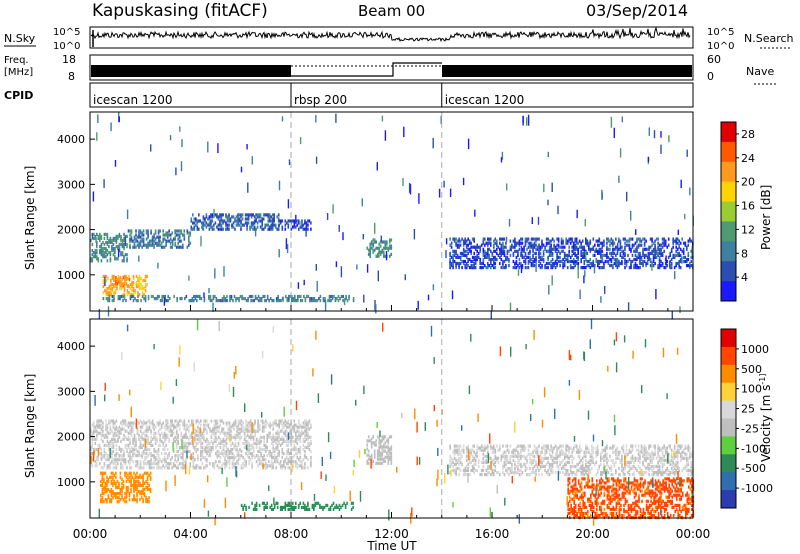 The height and width of the screenshot is (554, 800). Describe the element at coordinates (728, 291) in the screenshot. I see `colorbar-swatch` at that location.